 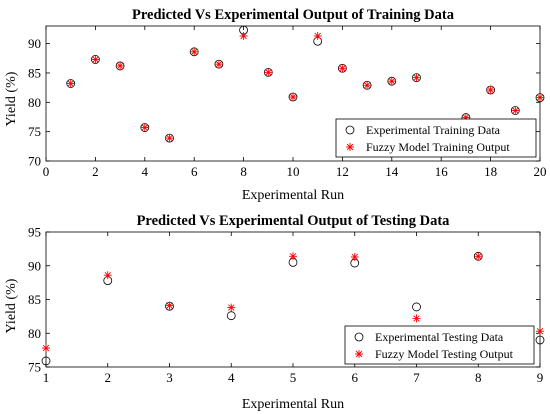 I want to click on x-tick-label: 5, so click(x=293, y=377).